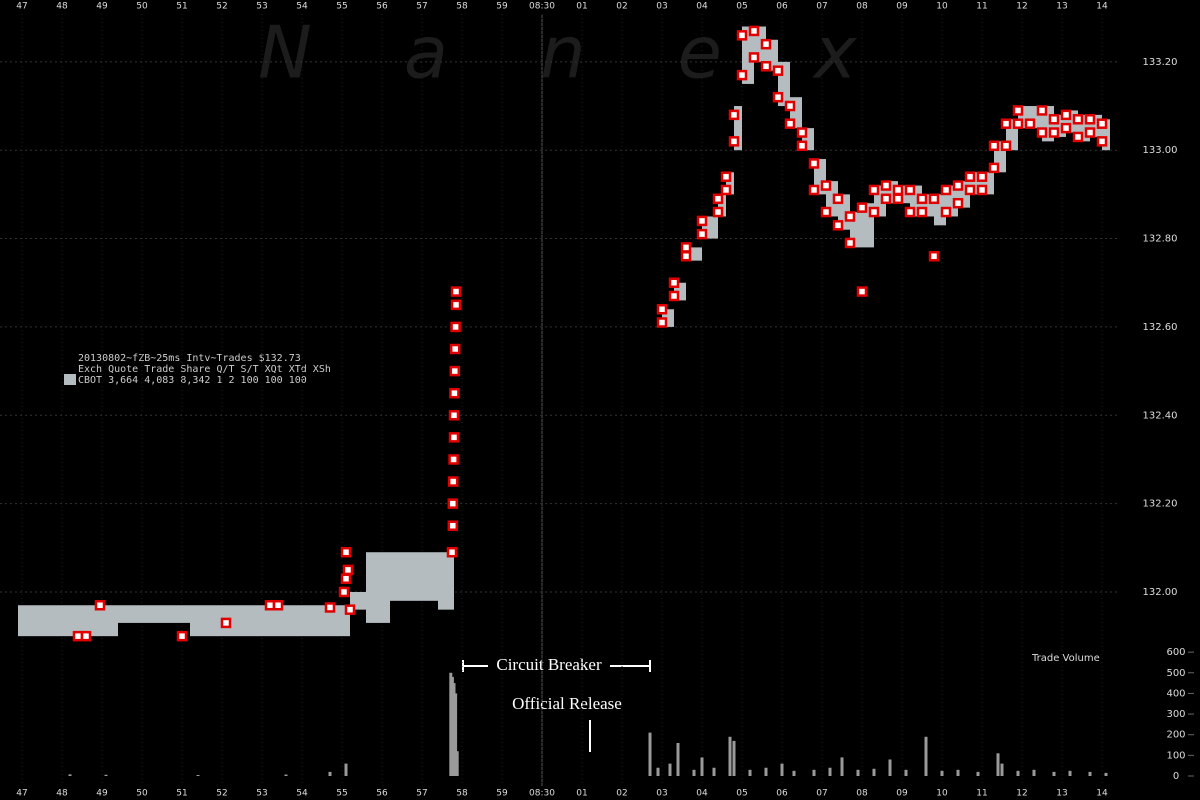 The image size is (1200, 800). What do you see at coordinates (1175, 693) in the screenshot?
I see `volume-tick-label: 400` at bounding box center [1175, 693].